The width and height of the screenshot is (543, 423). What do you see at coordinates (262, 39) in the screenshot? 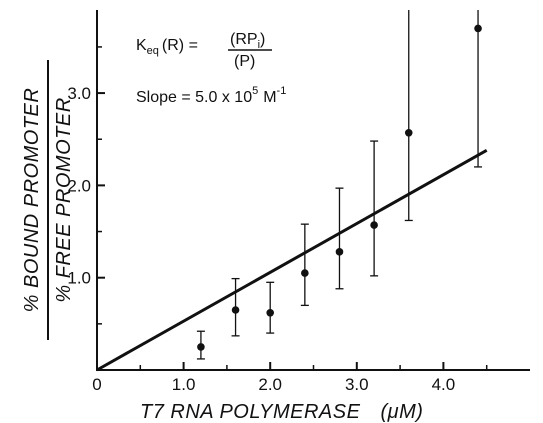
I see `keq-num-close: )` at bounding box center [262, 39].